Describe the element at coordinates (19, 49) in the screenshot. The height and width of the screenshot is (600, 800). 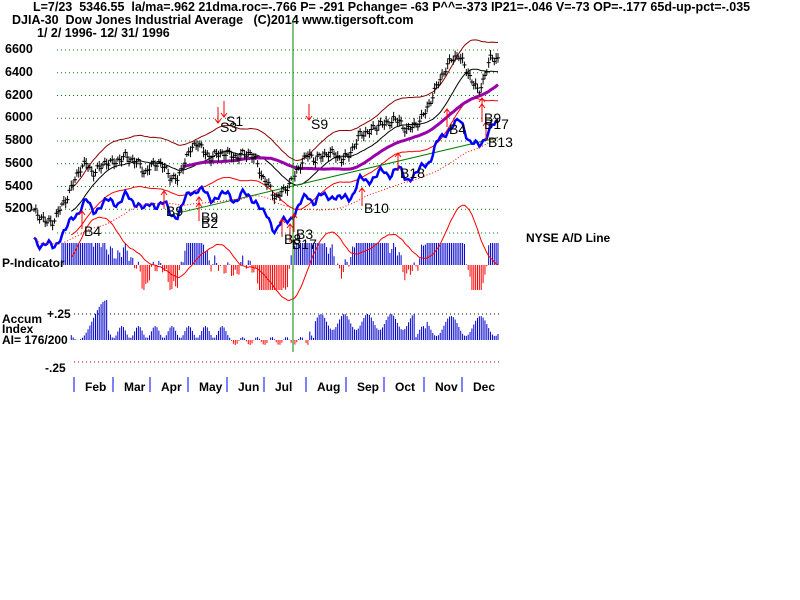
I see `y-tick-label: 6600` at that location.